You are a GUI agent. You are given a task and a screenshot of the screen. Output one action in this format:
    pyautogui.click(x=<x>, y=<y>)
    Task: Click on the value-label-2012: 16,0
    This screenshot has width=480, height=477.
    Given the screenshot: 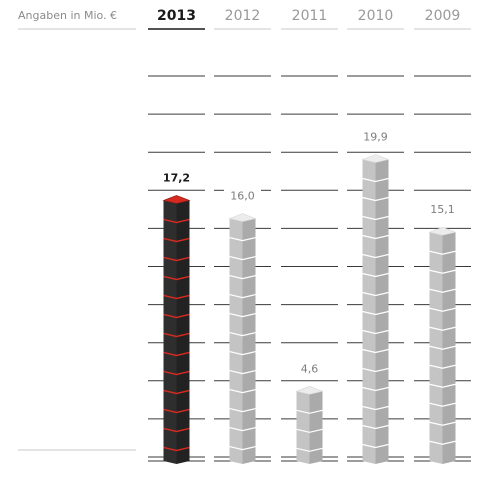 What is the action you would take?
    pyautogui.click(x=242, y=196)
    